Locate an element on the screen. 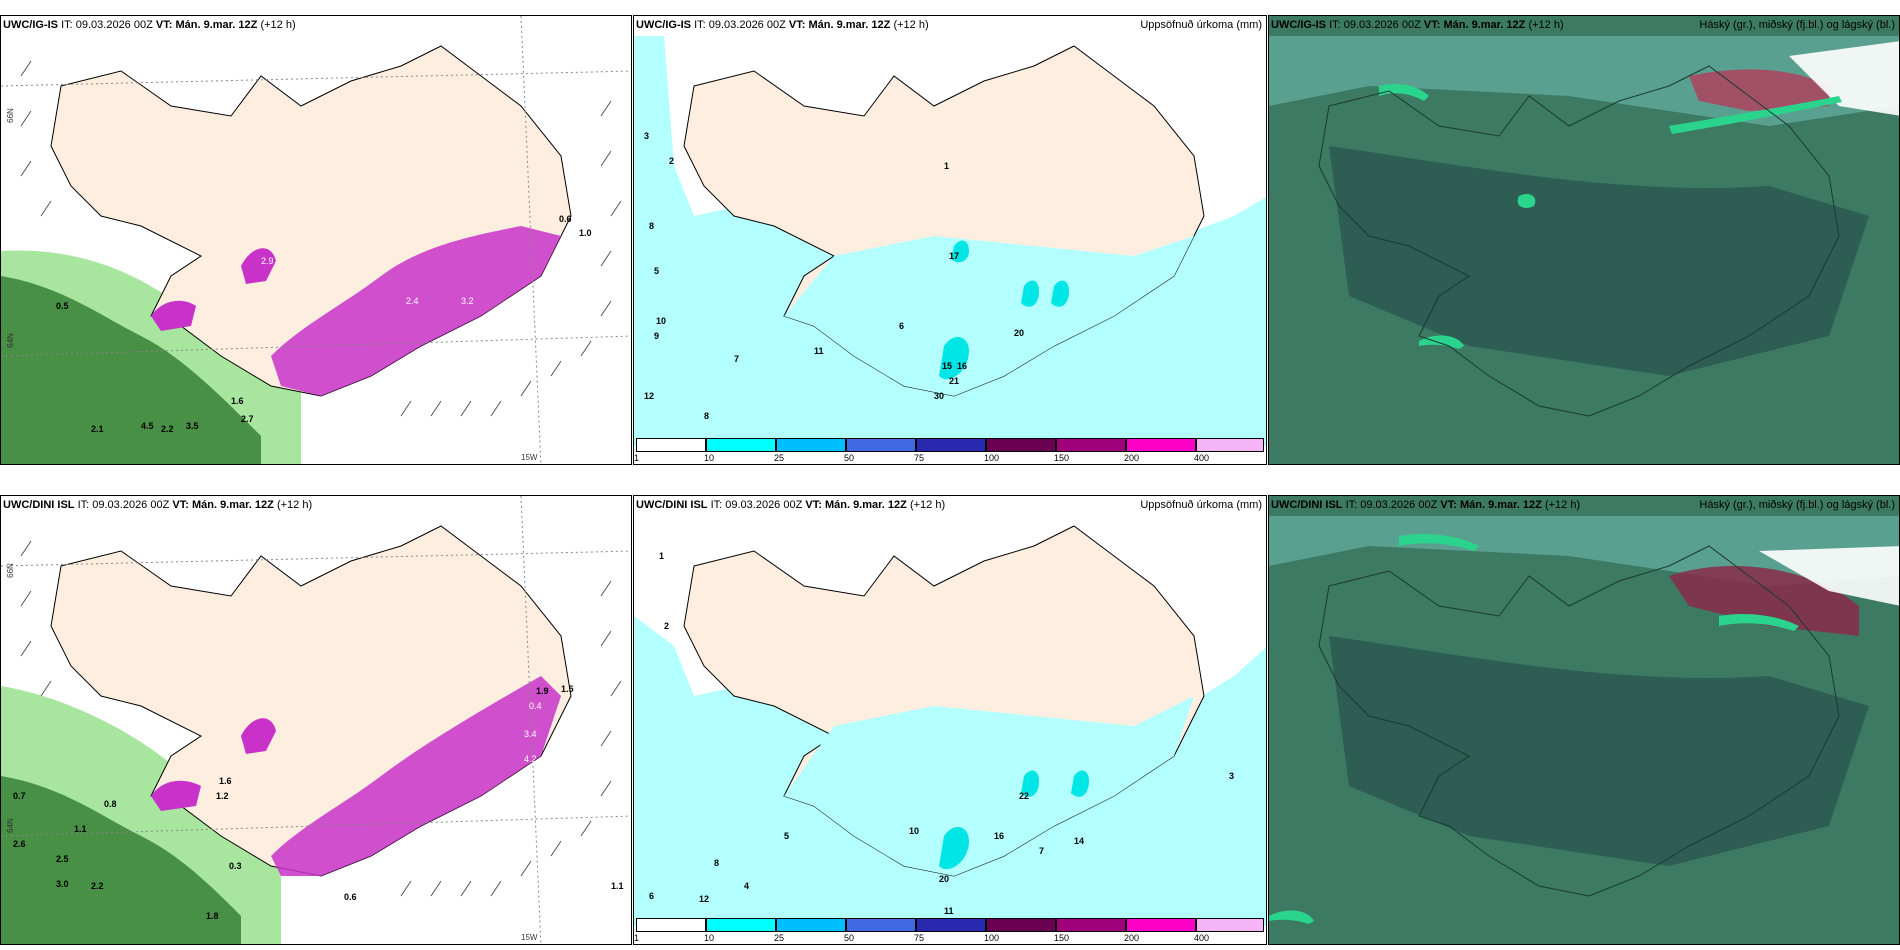 The width and height of the screenshot is (1900, 950). cbar-tick: 200 is located at coordinates (1132, 938).